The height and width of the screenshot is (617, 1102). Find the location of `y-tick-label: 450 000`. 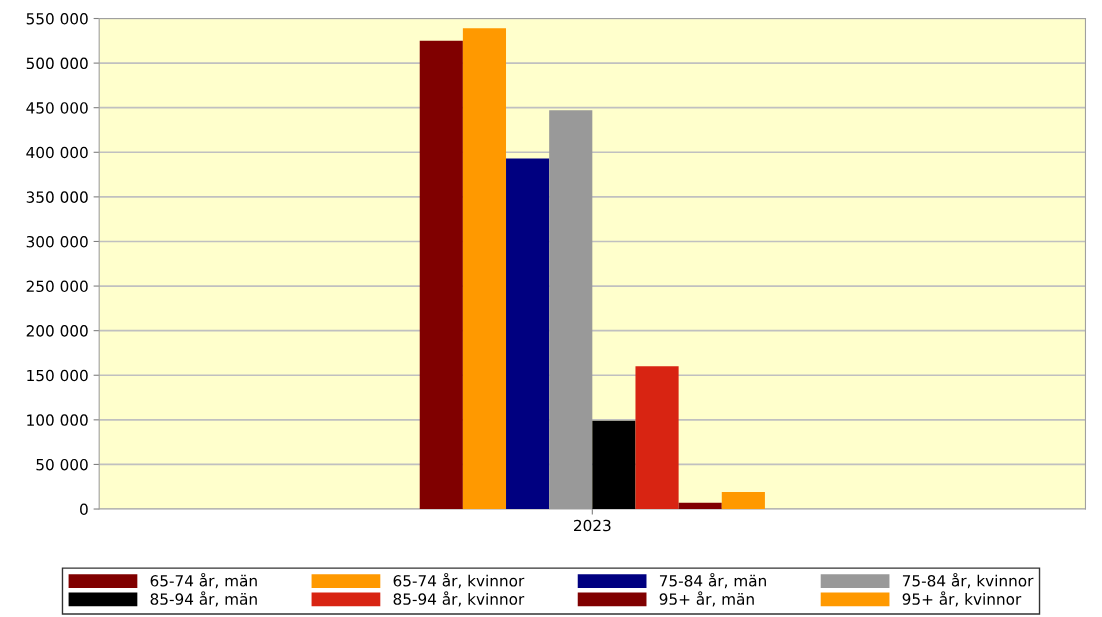

y-tick-label: 450 000 is located at coordinates (57, 108).